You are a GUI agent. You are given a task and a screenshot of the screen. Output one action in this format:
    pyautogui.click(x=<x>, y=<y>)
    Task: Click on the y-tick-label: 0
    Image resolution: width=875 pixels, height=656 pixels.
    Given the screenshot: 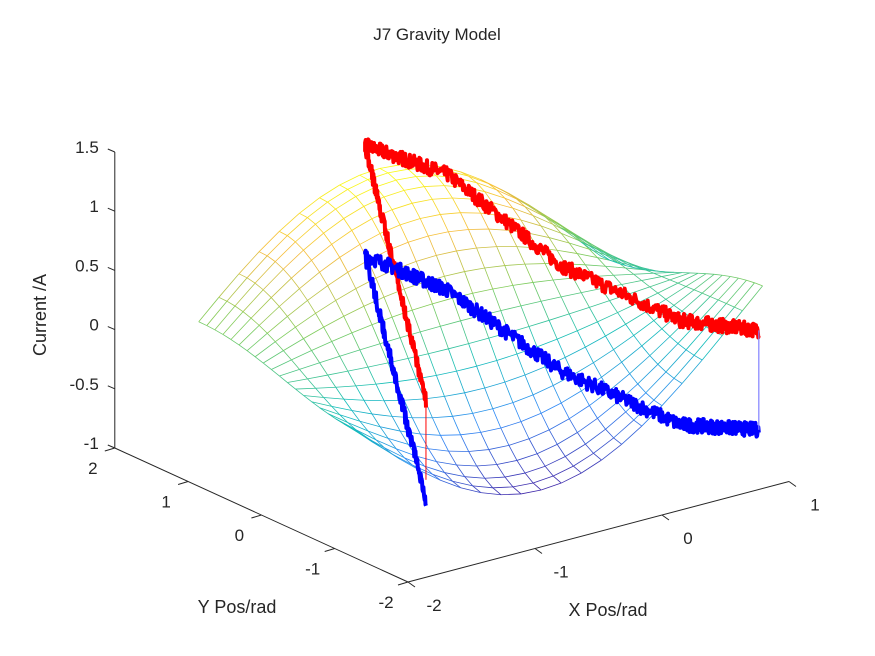 What is the action you would take?
    pyautogui.click(x=239, y=535)
    